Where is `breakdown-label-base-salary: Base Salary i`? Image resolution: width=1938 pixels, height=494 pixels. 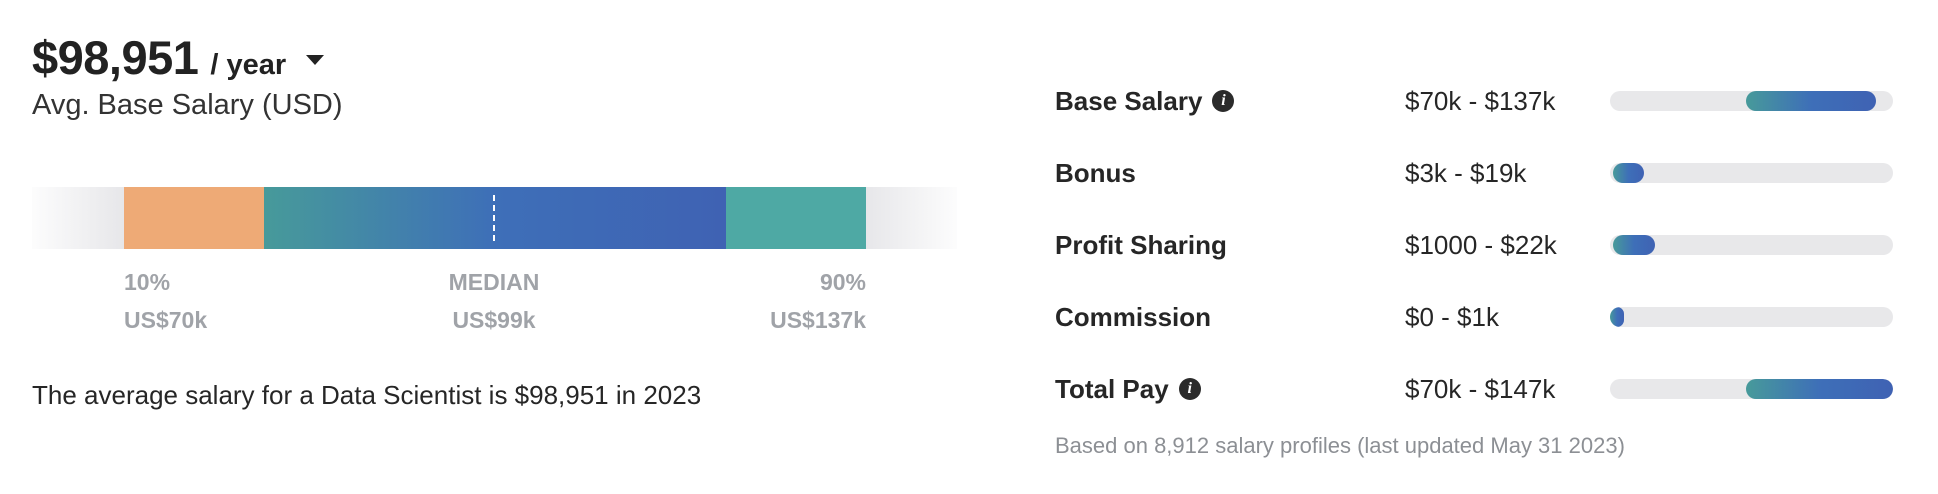 breakdown-label-base-salary: Base Salary i is located at coordinates (1230, 101).